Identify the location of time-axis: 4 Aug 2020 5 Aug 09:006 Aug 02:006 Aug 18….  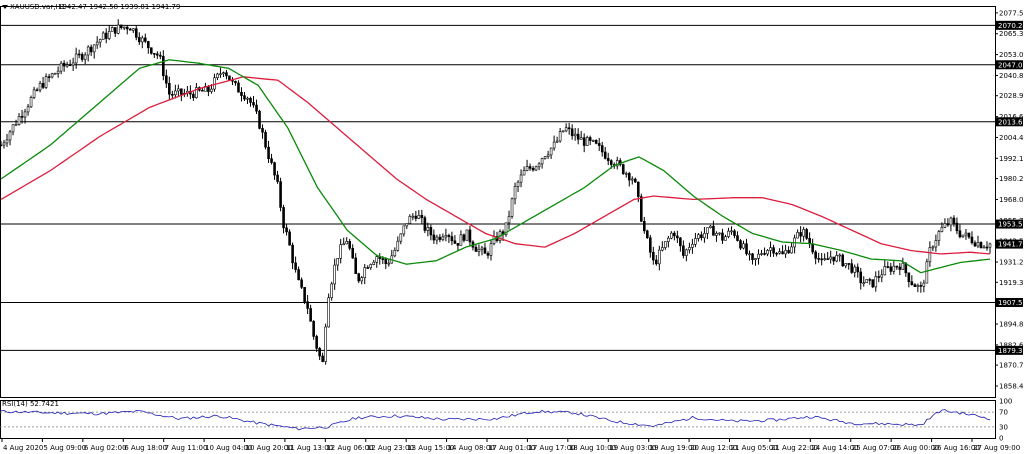
(510, 445).